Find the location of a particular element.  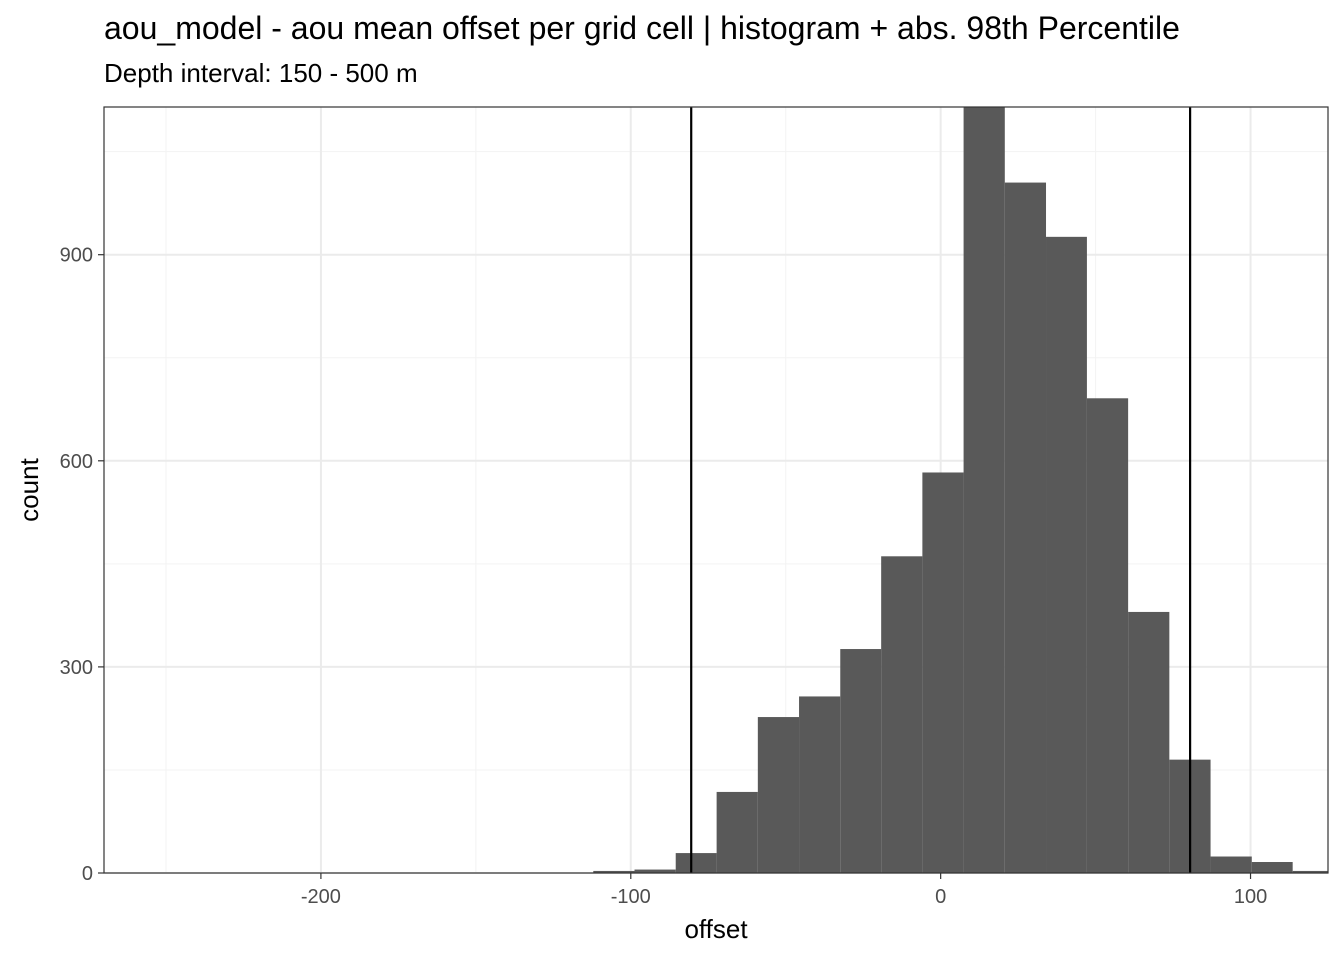

y-tick-label: 300 is located at coordinates (76, 668).